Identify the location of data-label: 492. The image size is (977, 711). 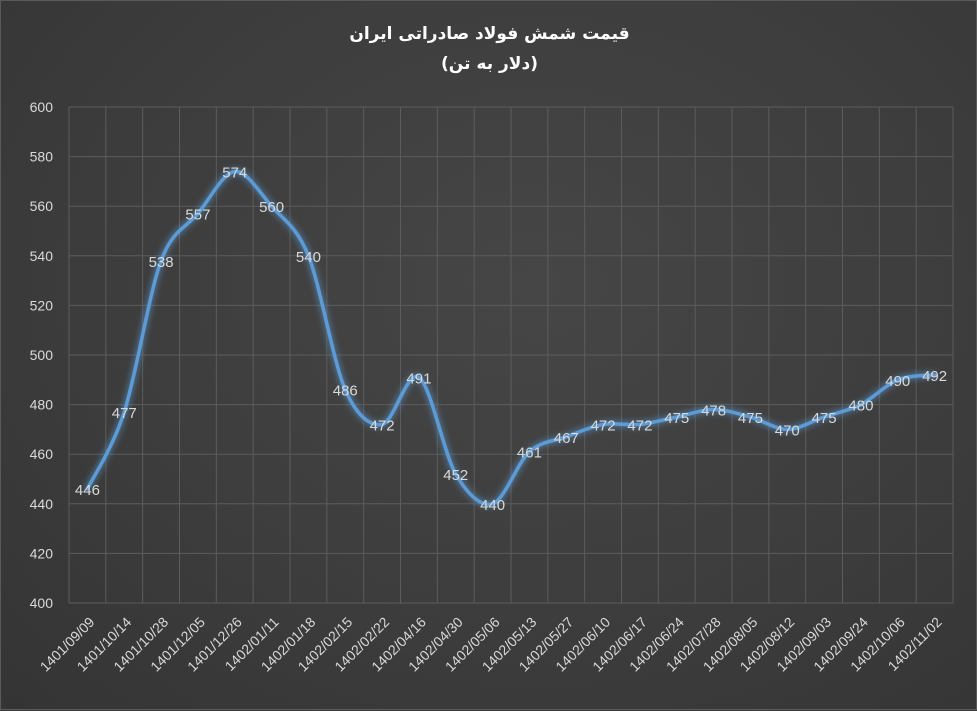
(934, 376).